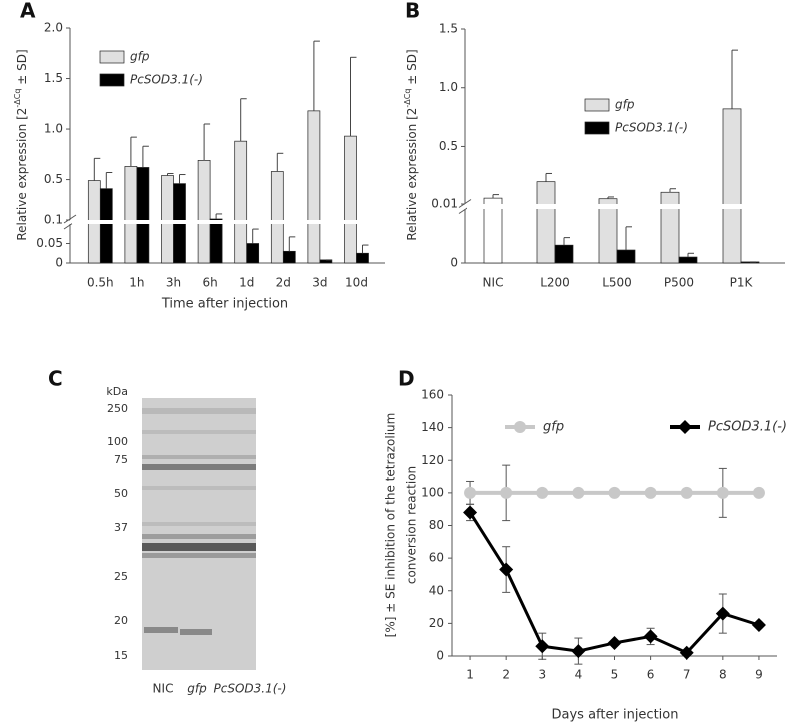 This screenshot has height=726, width=787. What do you see at coordinates (117, 391) in the screenshot?
I see `gel-unit: kDa` at bounding box center [117, 391].